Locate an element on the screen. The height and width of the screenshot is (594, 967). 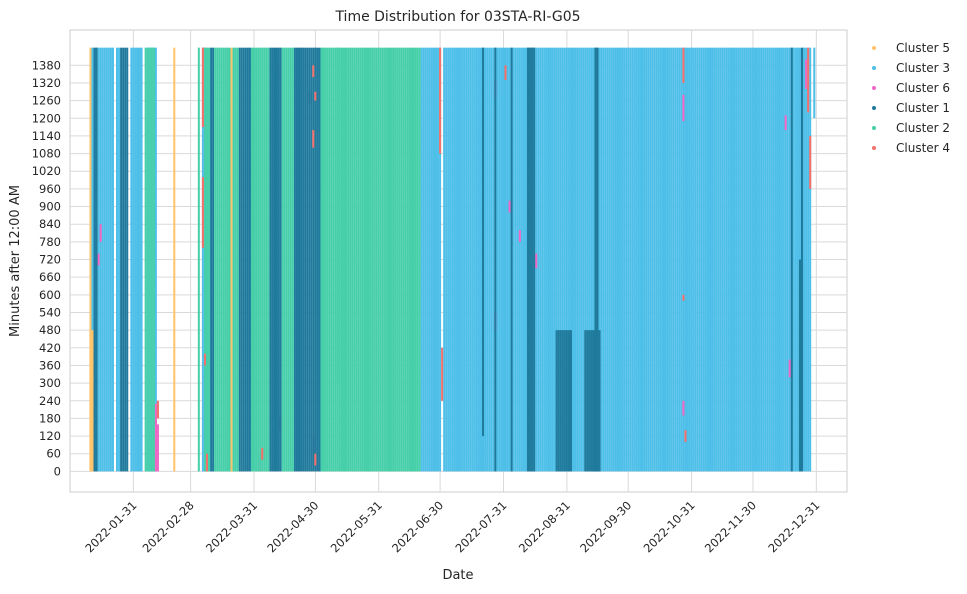
x-tick-label: 2022-10-31 is located at coordinates (669, 526).